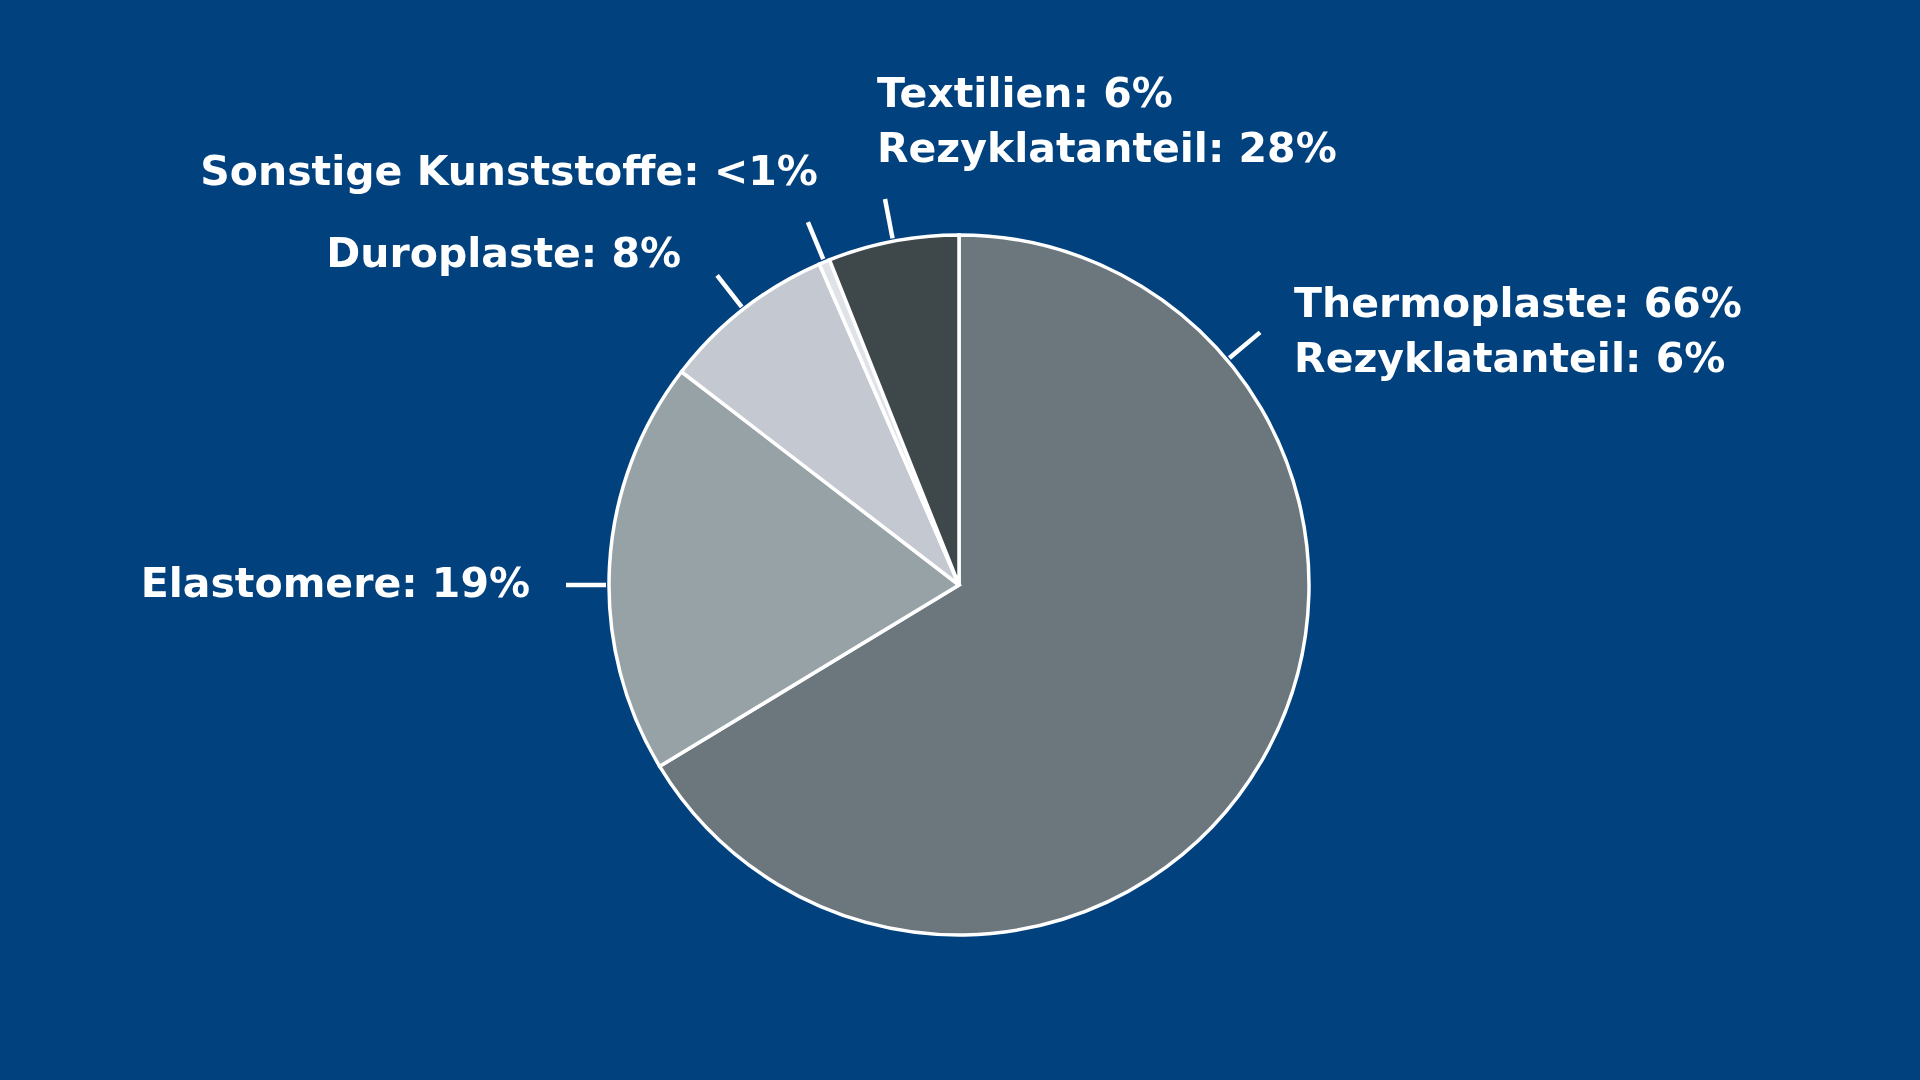  Describe the element at coordinates (1024, 93) in the screenshot. I see `slice-label: Textilien: 6%` at that location.